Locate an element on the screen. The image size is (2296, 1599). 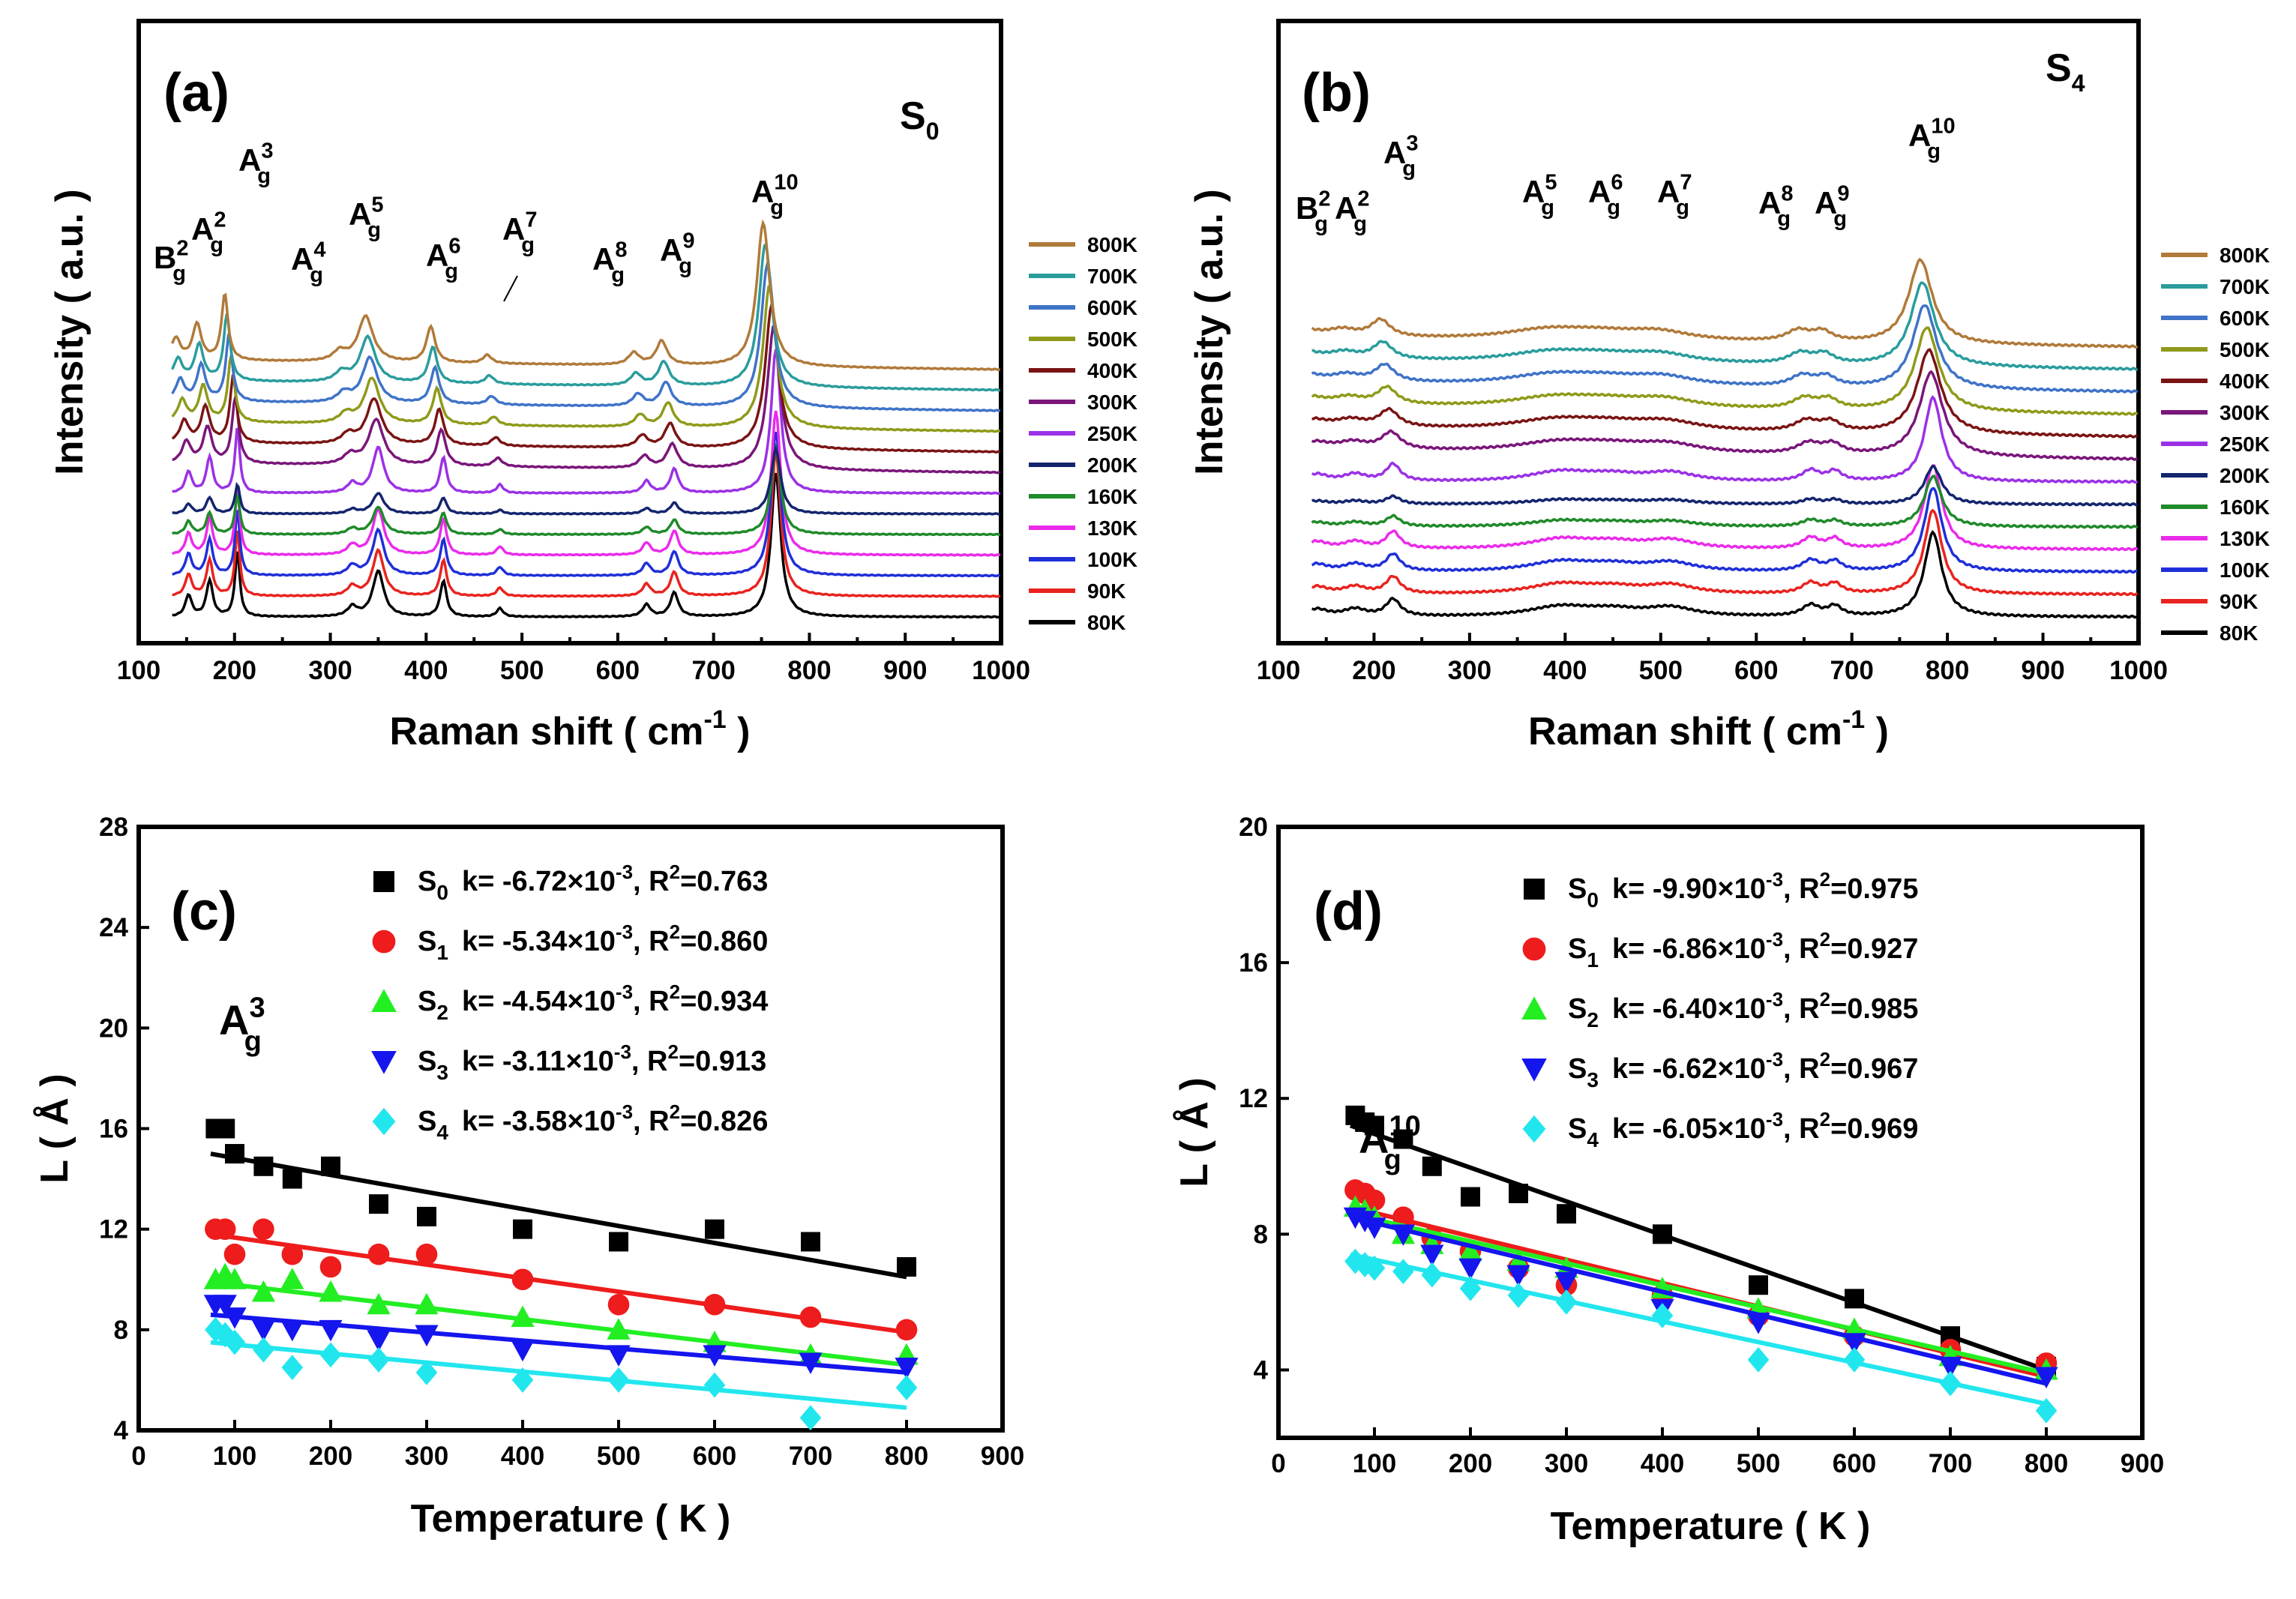
spectrum-line-800K is located at coordinates (586, 295).